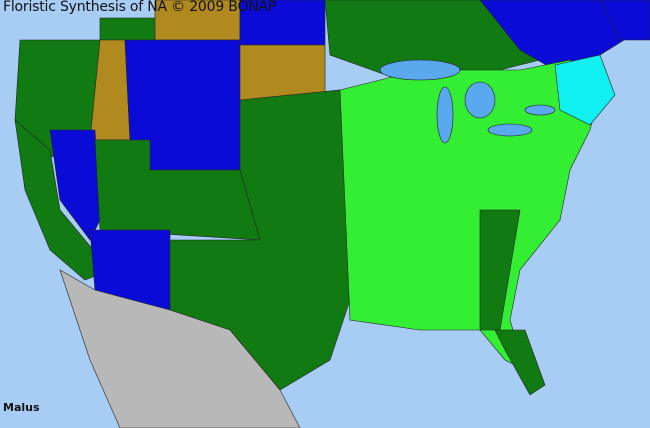 The width and height of the screenshot is (650, 428). Describe the element at coordinates (420, 70) in the screenshot. I see `lake-superior` at that location.